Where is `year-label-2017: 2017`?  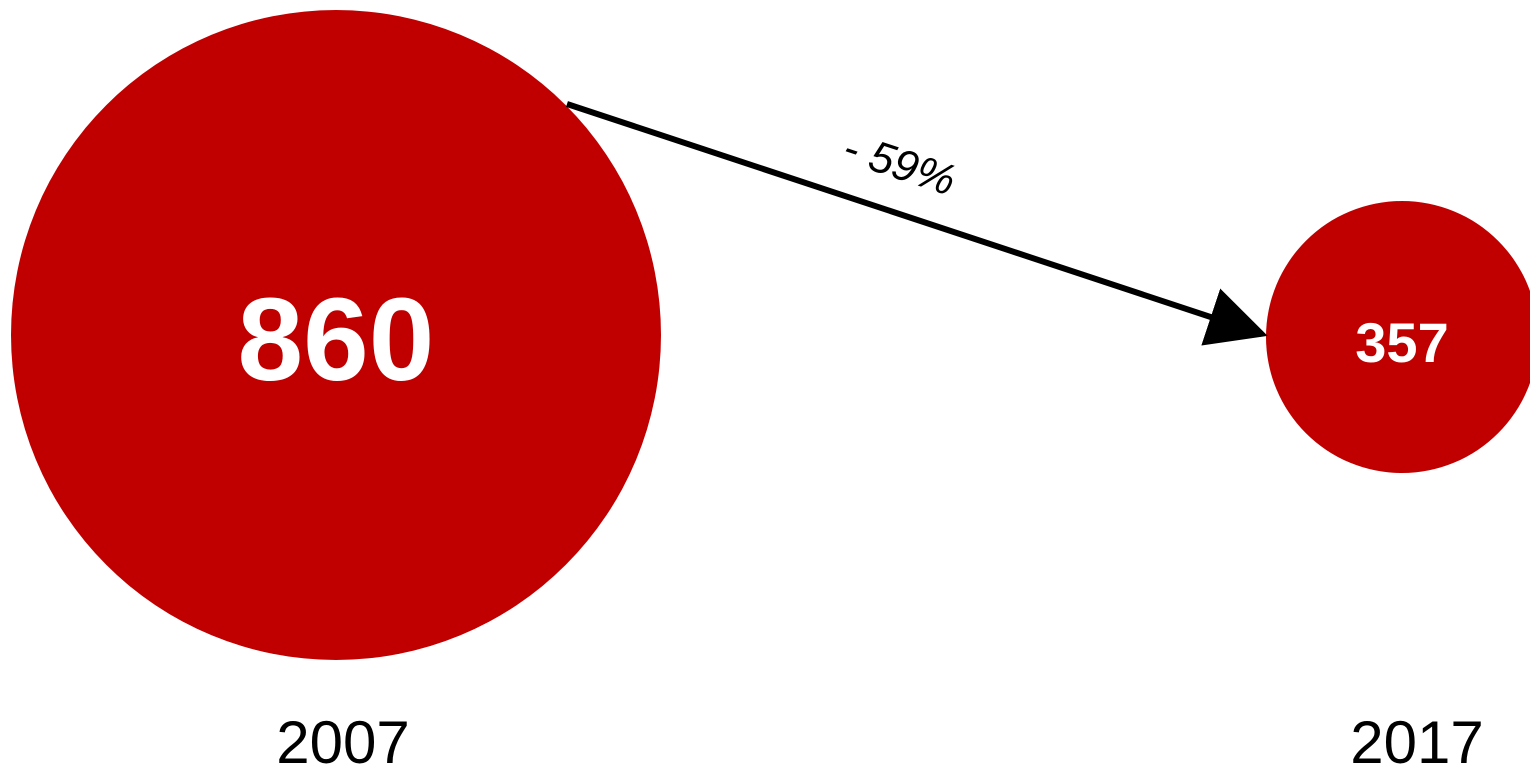 year-label-2017: 2017 is located at coordinates (1416, 738).